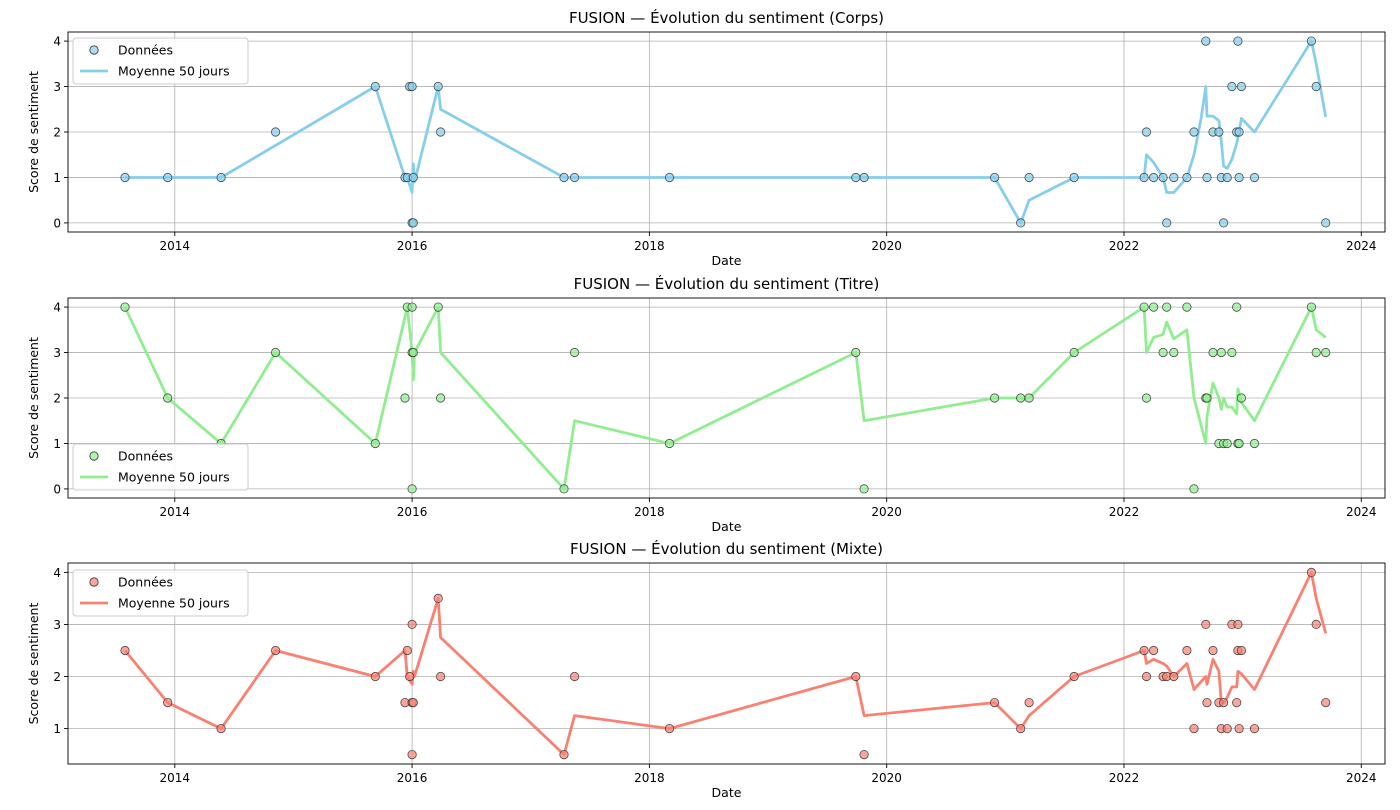 Image resolution: width=1400 pixels, height=810 pixels. What do you see at coordinates (174, 71) in the screenshot?
I see `legend-label-average: Moyenne 50 jours` at bounding box center [174, 71].